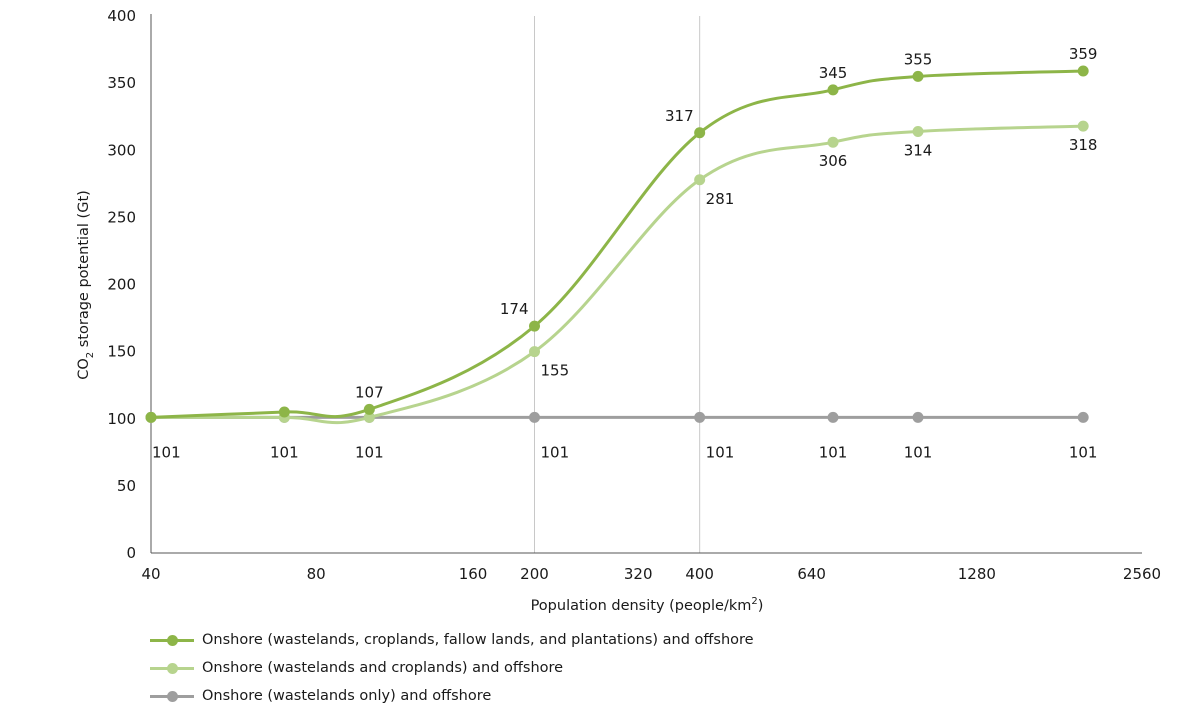 The image size is (1200, 720). What do you see at coordinates (1083, 54) in the screenshot?
I see `data-label: 359` at bounding box center [1083, 54].